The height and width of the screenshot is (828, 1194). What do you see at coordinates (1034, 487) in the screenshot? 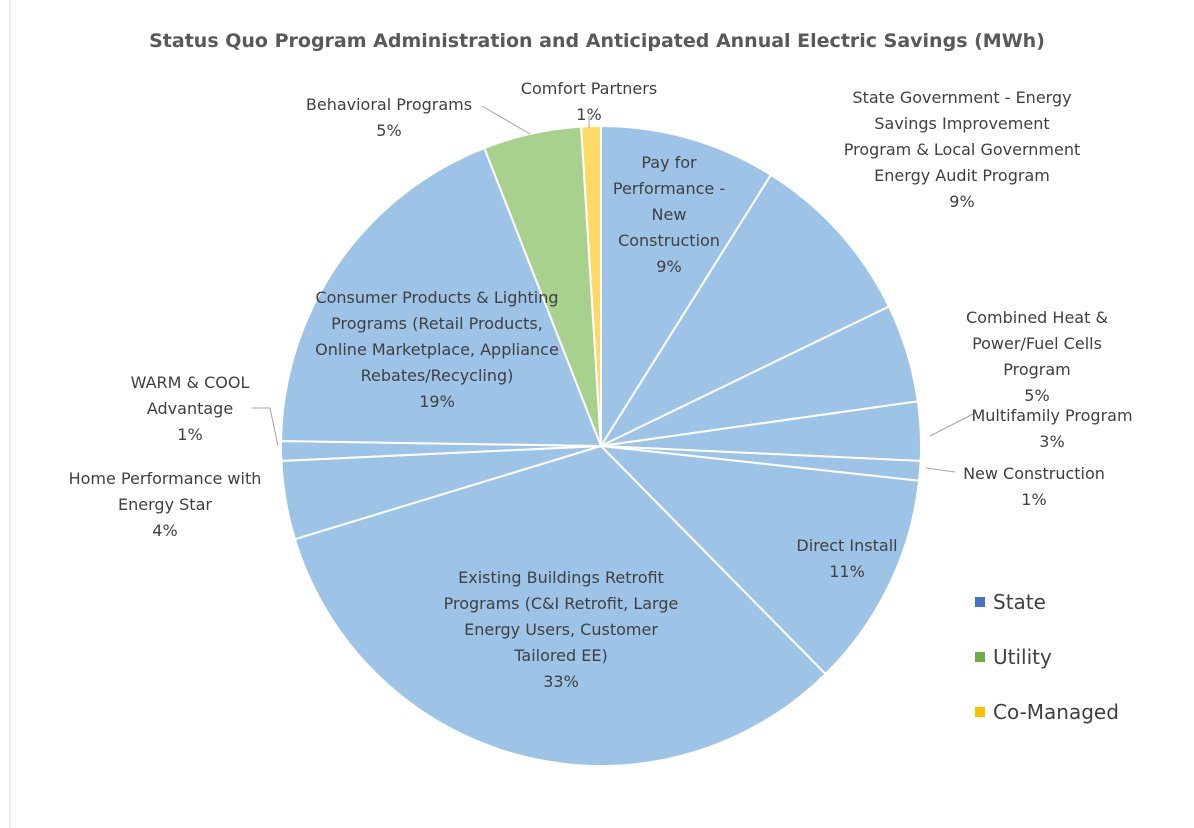
I see `slice-label: New Construction 1%` at bounding box center [1034, 487].